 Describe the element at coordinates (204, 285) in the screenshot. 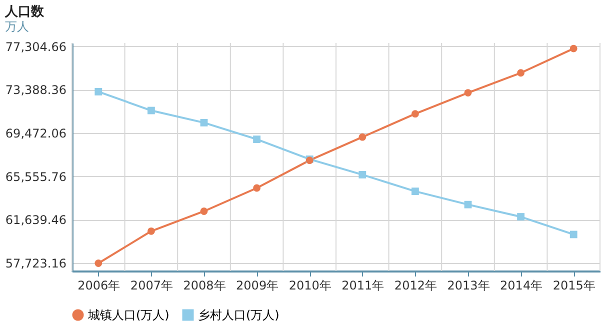

I see `x-tick-label: 2008年` at that location.